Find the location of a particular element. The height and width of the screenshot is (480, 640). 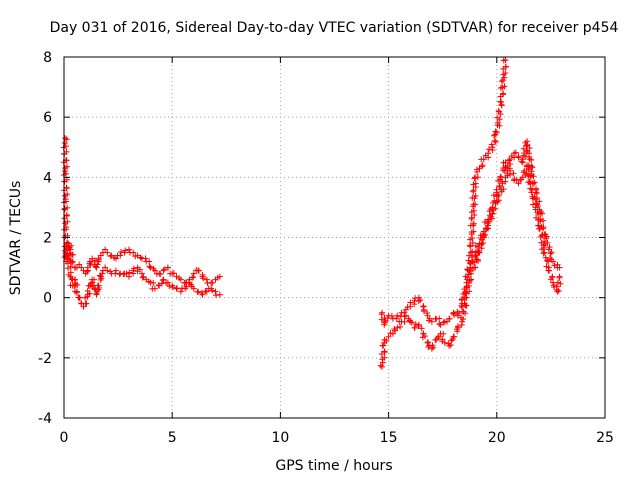

x-axis-label: GPS time / hours is located at coordinates (333, 466).